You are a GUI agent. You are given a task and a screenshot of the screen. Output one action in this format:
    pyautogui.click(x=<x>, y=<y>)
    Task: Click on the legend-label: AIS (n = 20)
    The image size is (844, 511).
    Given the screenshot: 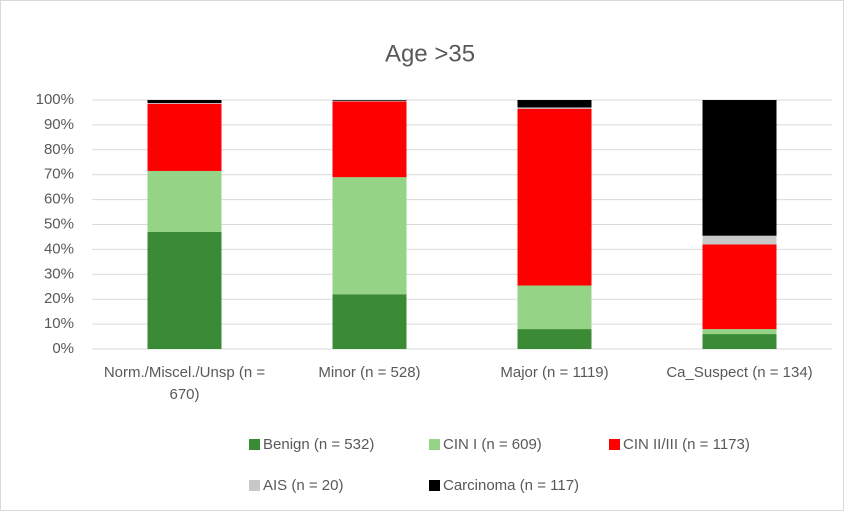 What is the action you would take?
    pyautogui.click(x=303, y=485)
    